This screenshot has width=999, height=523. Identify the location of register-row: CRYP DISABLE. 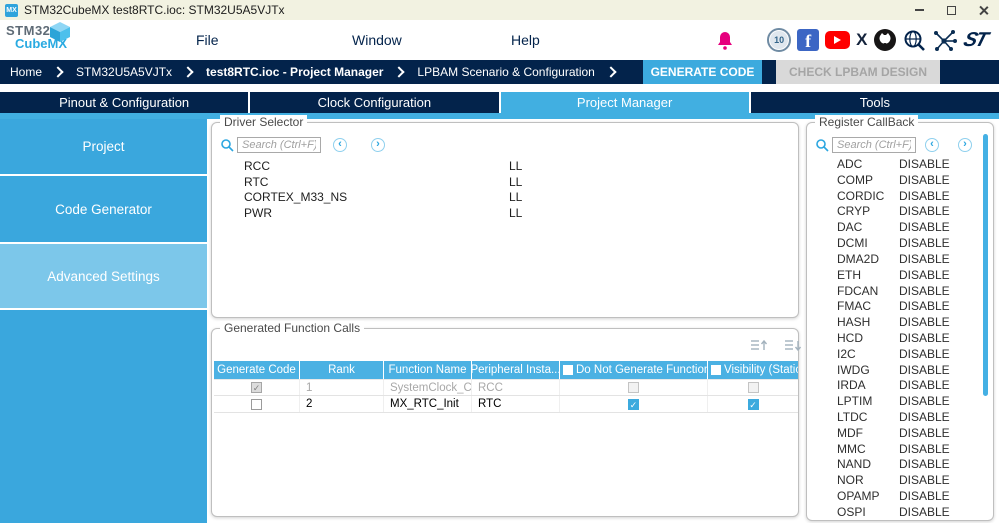
(895, 212).